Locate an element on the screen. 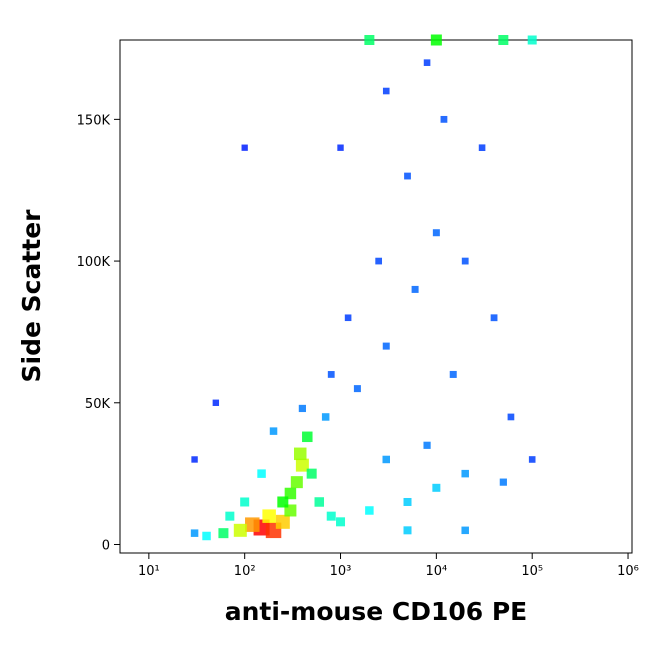 The image size is (653, 645). x-tick-label: 10⁶ is located at coordinates (628, 571).